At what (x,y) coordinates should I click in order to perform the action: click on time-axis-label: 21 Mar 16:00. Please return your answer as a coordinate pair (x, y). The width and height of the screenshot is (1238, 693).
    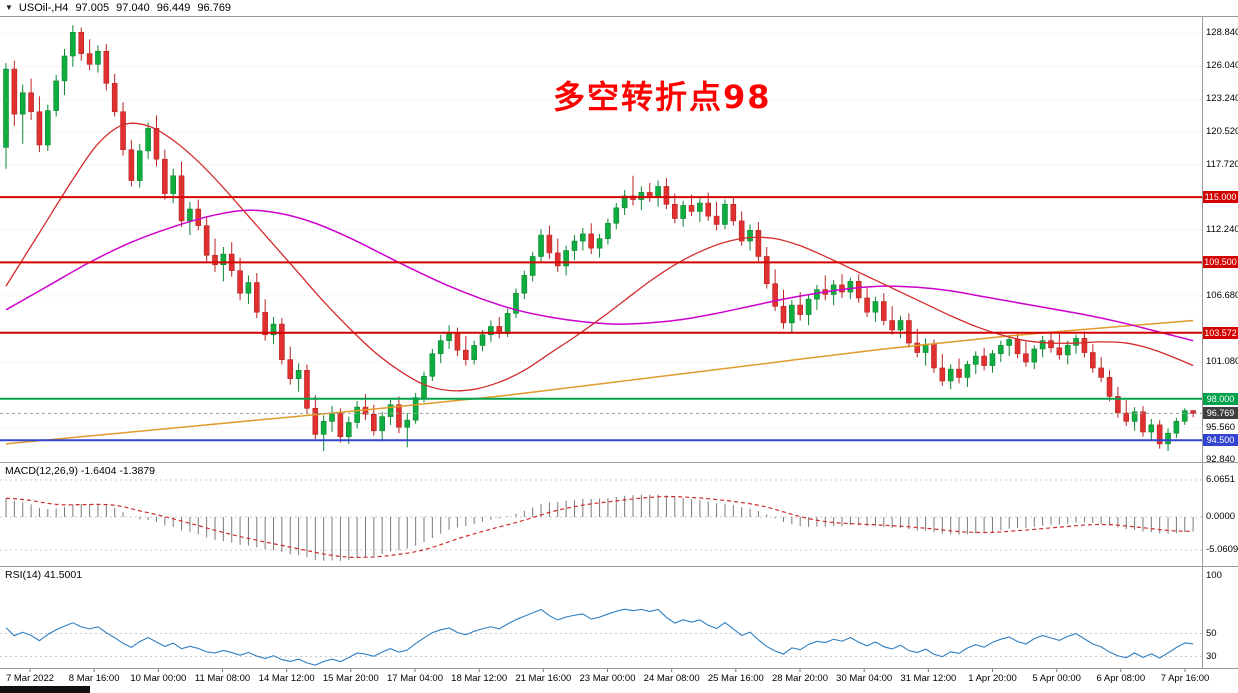
    Looking at the image, I should click on (543, 678).